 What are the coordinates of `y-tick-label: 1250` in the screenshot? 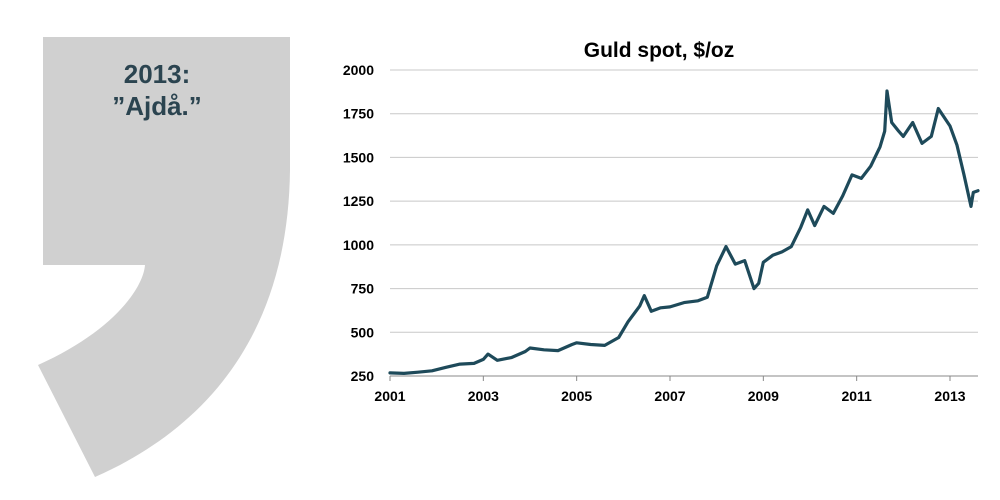 It's located at (358, 201).